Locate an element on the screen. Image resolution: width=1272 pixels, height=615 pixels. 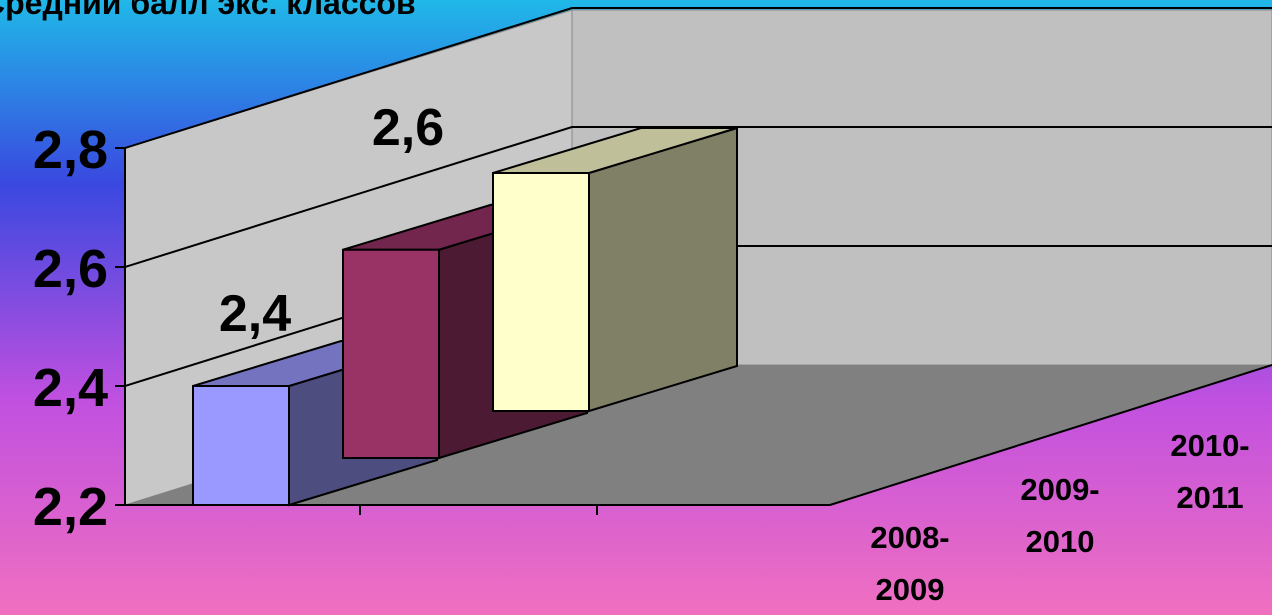
y-tick-label: 2,8 is located at coordinates (70, 150).